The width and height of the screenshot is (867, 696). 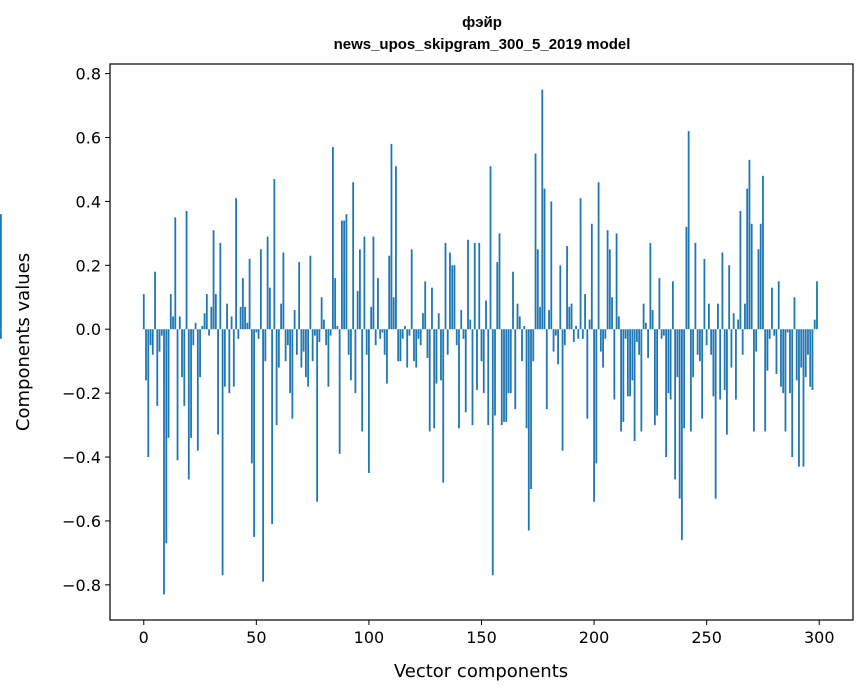 What do you see at coordinates (81, 521) in the screenshot?
I see `y-tick-label: −0.6` at bounding box center [81, 521].